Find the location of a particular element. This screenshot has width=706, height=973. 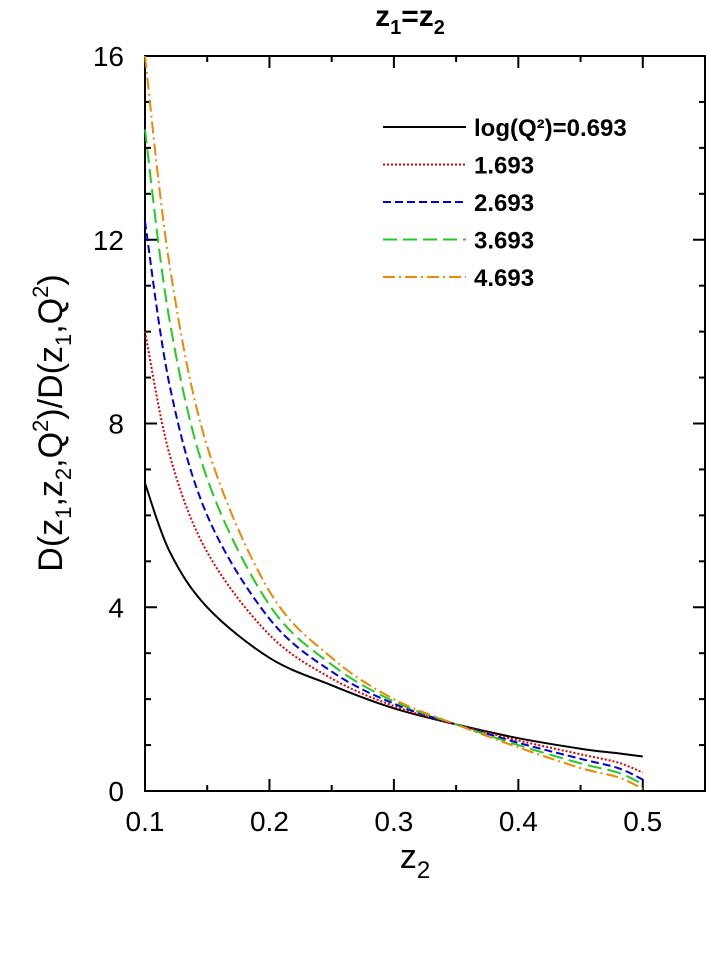

legend-label: 2.693 is located at coordinates (504, 203).